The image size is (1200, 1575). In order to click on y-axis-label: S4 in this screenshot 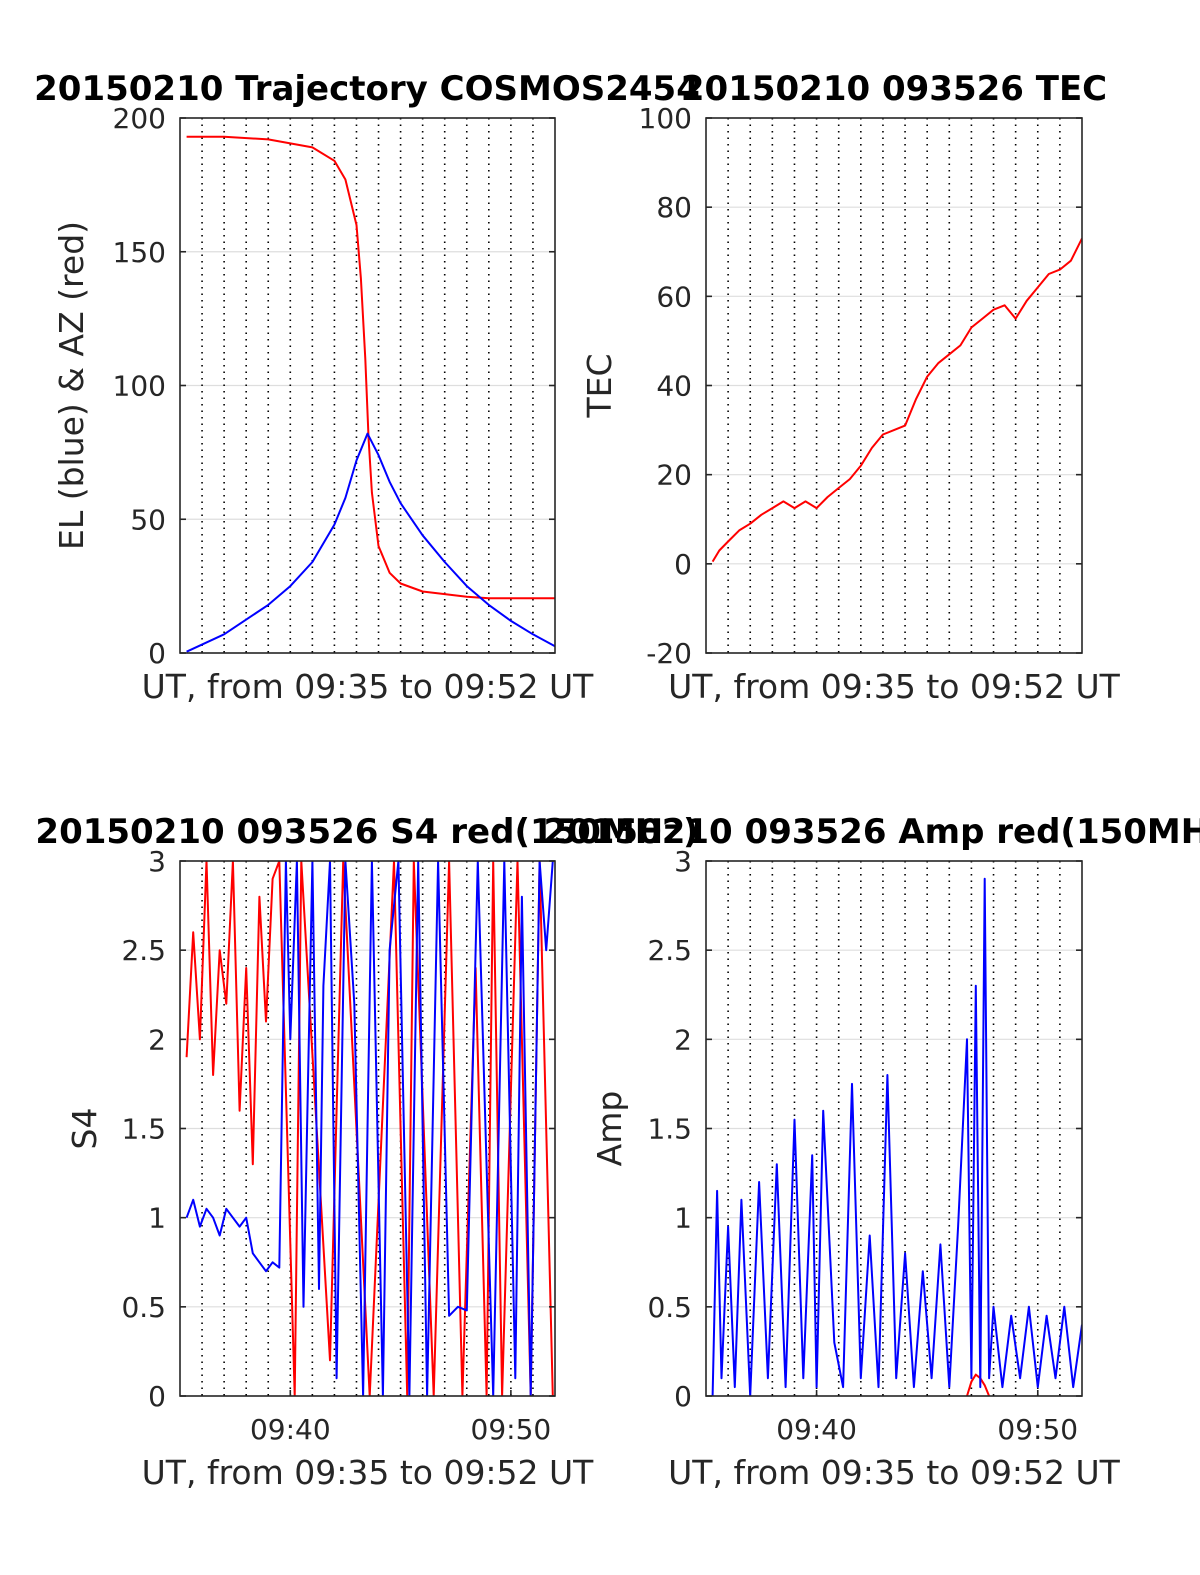, I will do `click(84, 1129)`.